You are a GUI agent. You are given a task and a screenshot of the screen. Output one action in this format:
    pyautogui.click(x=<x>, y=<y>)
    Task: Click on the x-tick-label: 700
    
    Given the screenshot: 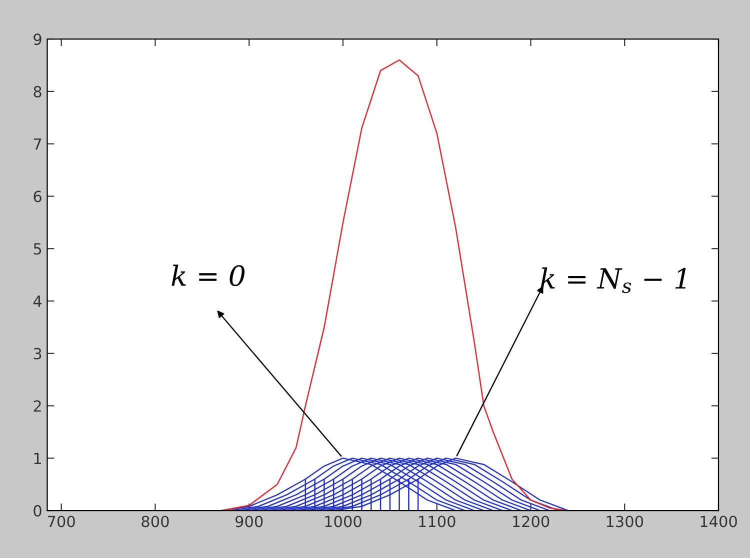 What is the action you would take?
    pyautogui.click(x=61, y=522)
    